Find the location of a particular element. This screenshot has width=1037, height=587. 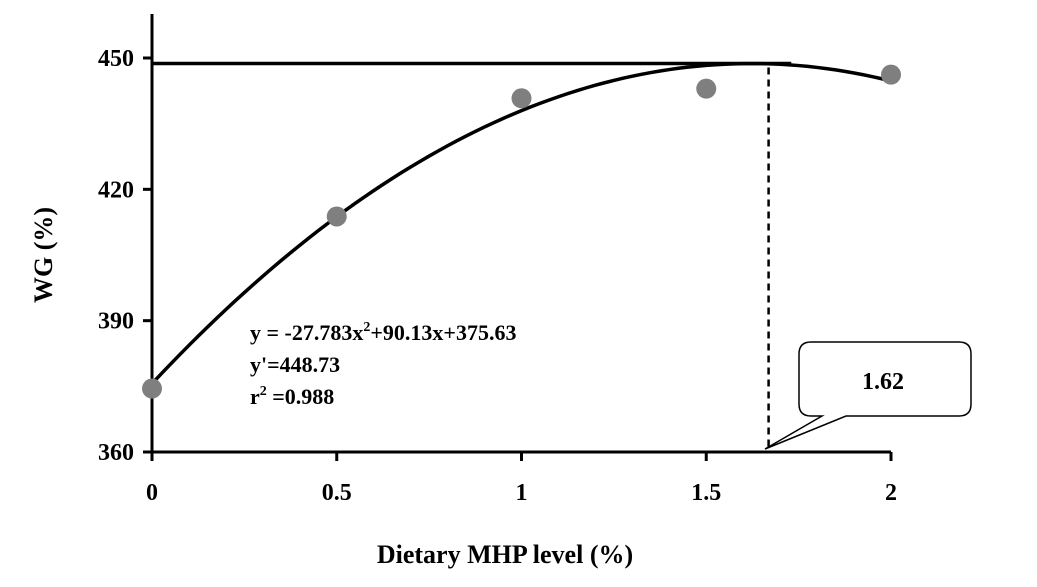

equation-superscript: 2 is located at coordinates (366, 327).